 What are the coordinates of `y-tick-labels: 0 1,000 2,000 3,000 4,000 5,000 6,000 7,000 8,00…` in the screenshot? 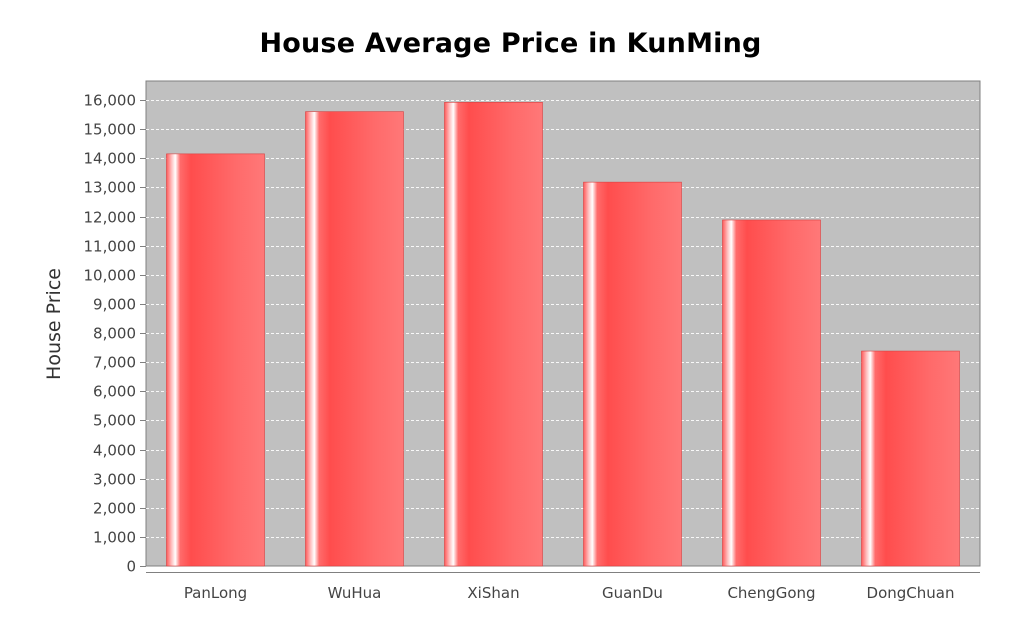 It's located at (110, 334).